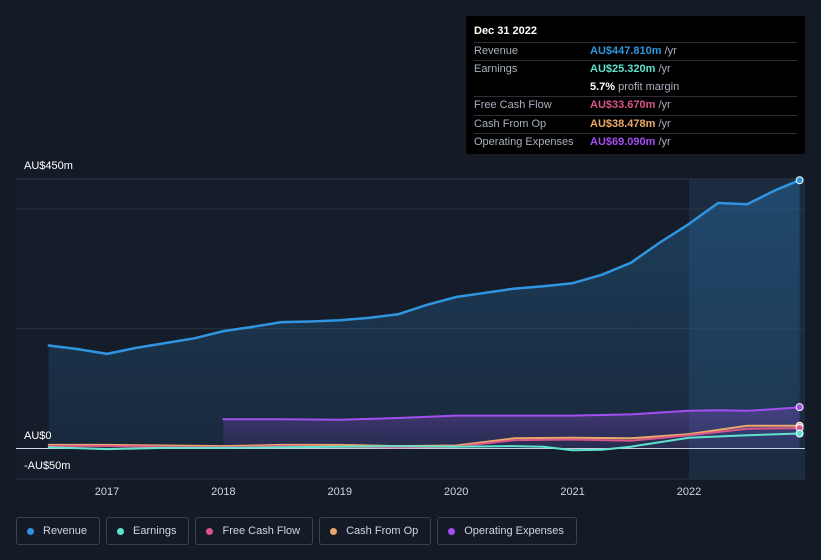 This screenshot has height=560, width=821. I want to click on y-tick-label-bottom: -AU$50m, so click(47, 466).